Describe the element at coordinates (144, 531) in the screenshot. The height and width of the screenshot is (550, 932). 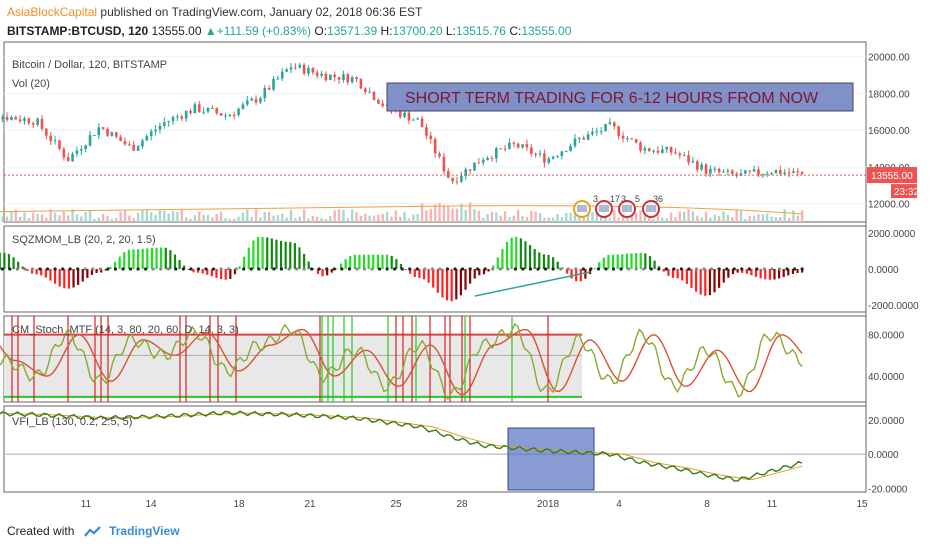
I see `tradingview-brand: TradingView` at that location.